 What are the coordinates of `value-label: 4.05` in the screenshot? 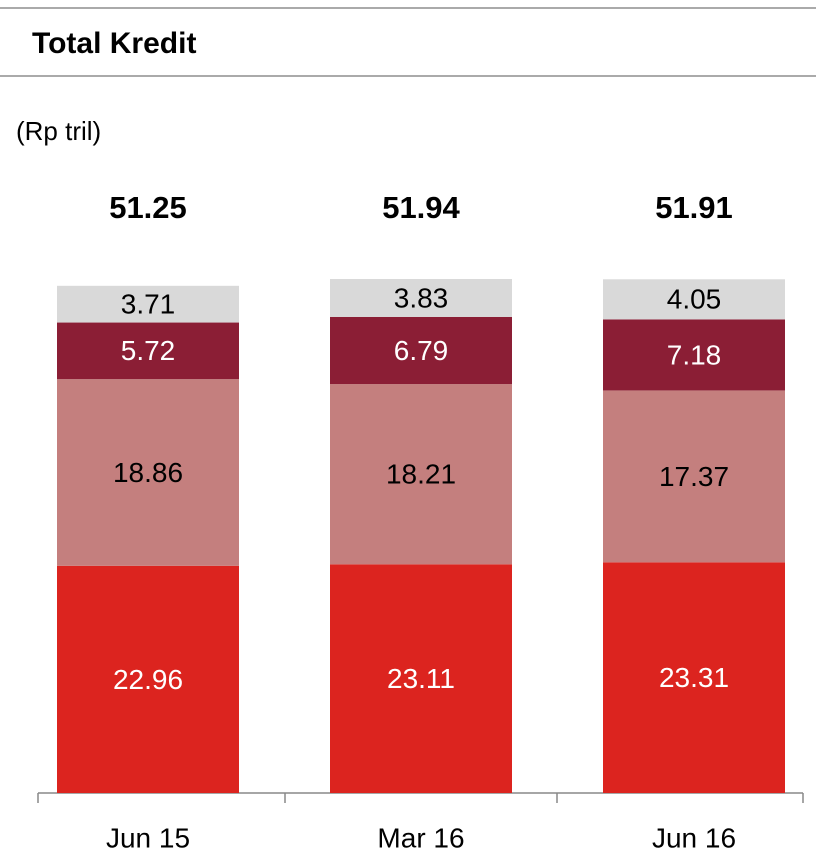 It's located at (694, 299).